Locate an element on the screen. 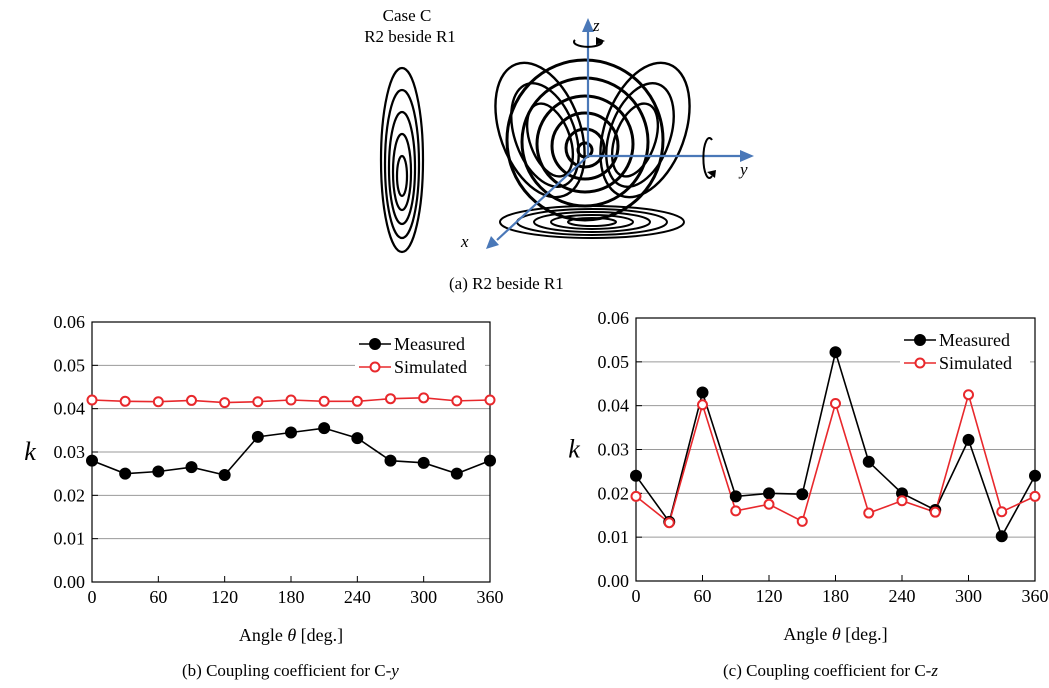 The height and width of the screenshot is (688, 1049). caption-b-axis: y is located at coordinates (395, 670).